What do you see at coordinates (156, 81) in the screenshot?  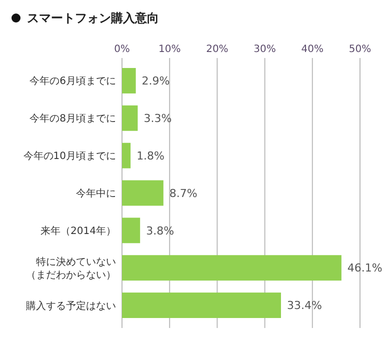 I see `data-label: 2.9%` at bounding box center [156, 81].